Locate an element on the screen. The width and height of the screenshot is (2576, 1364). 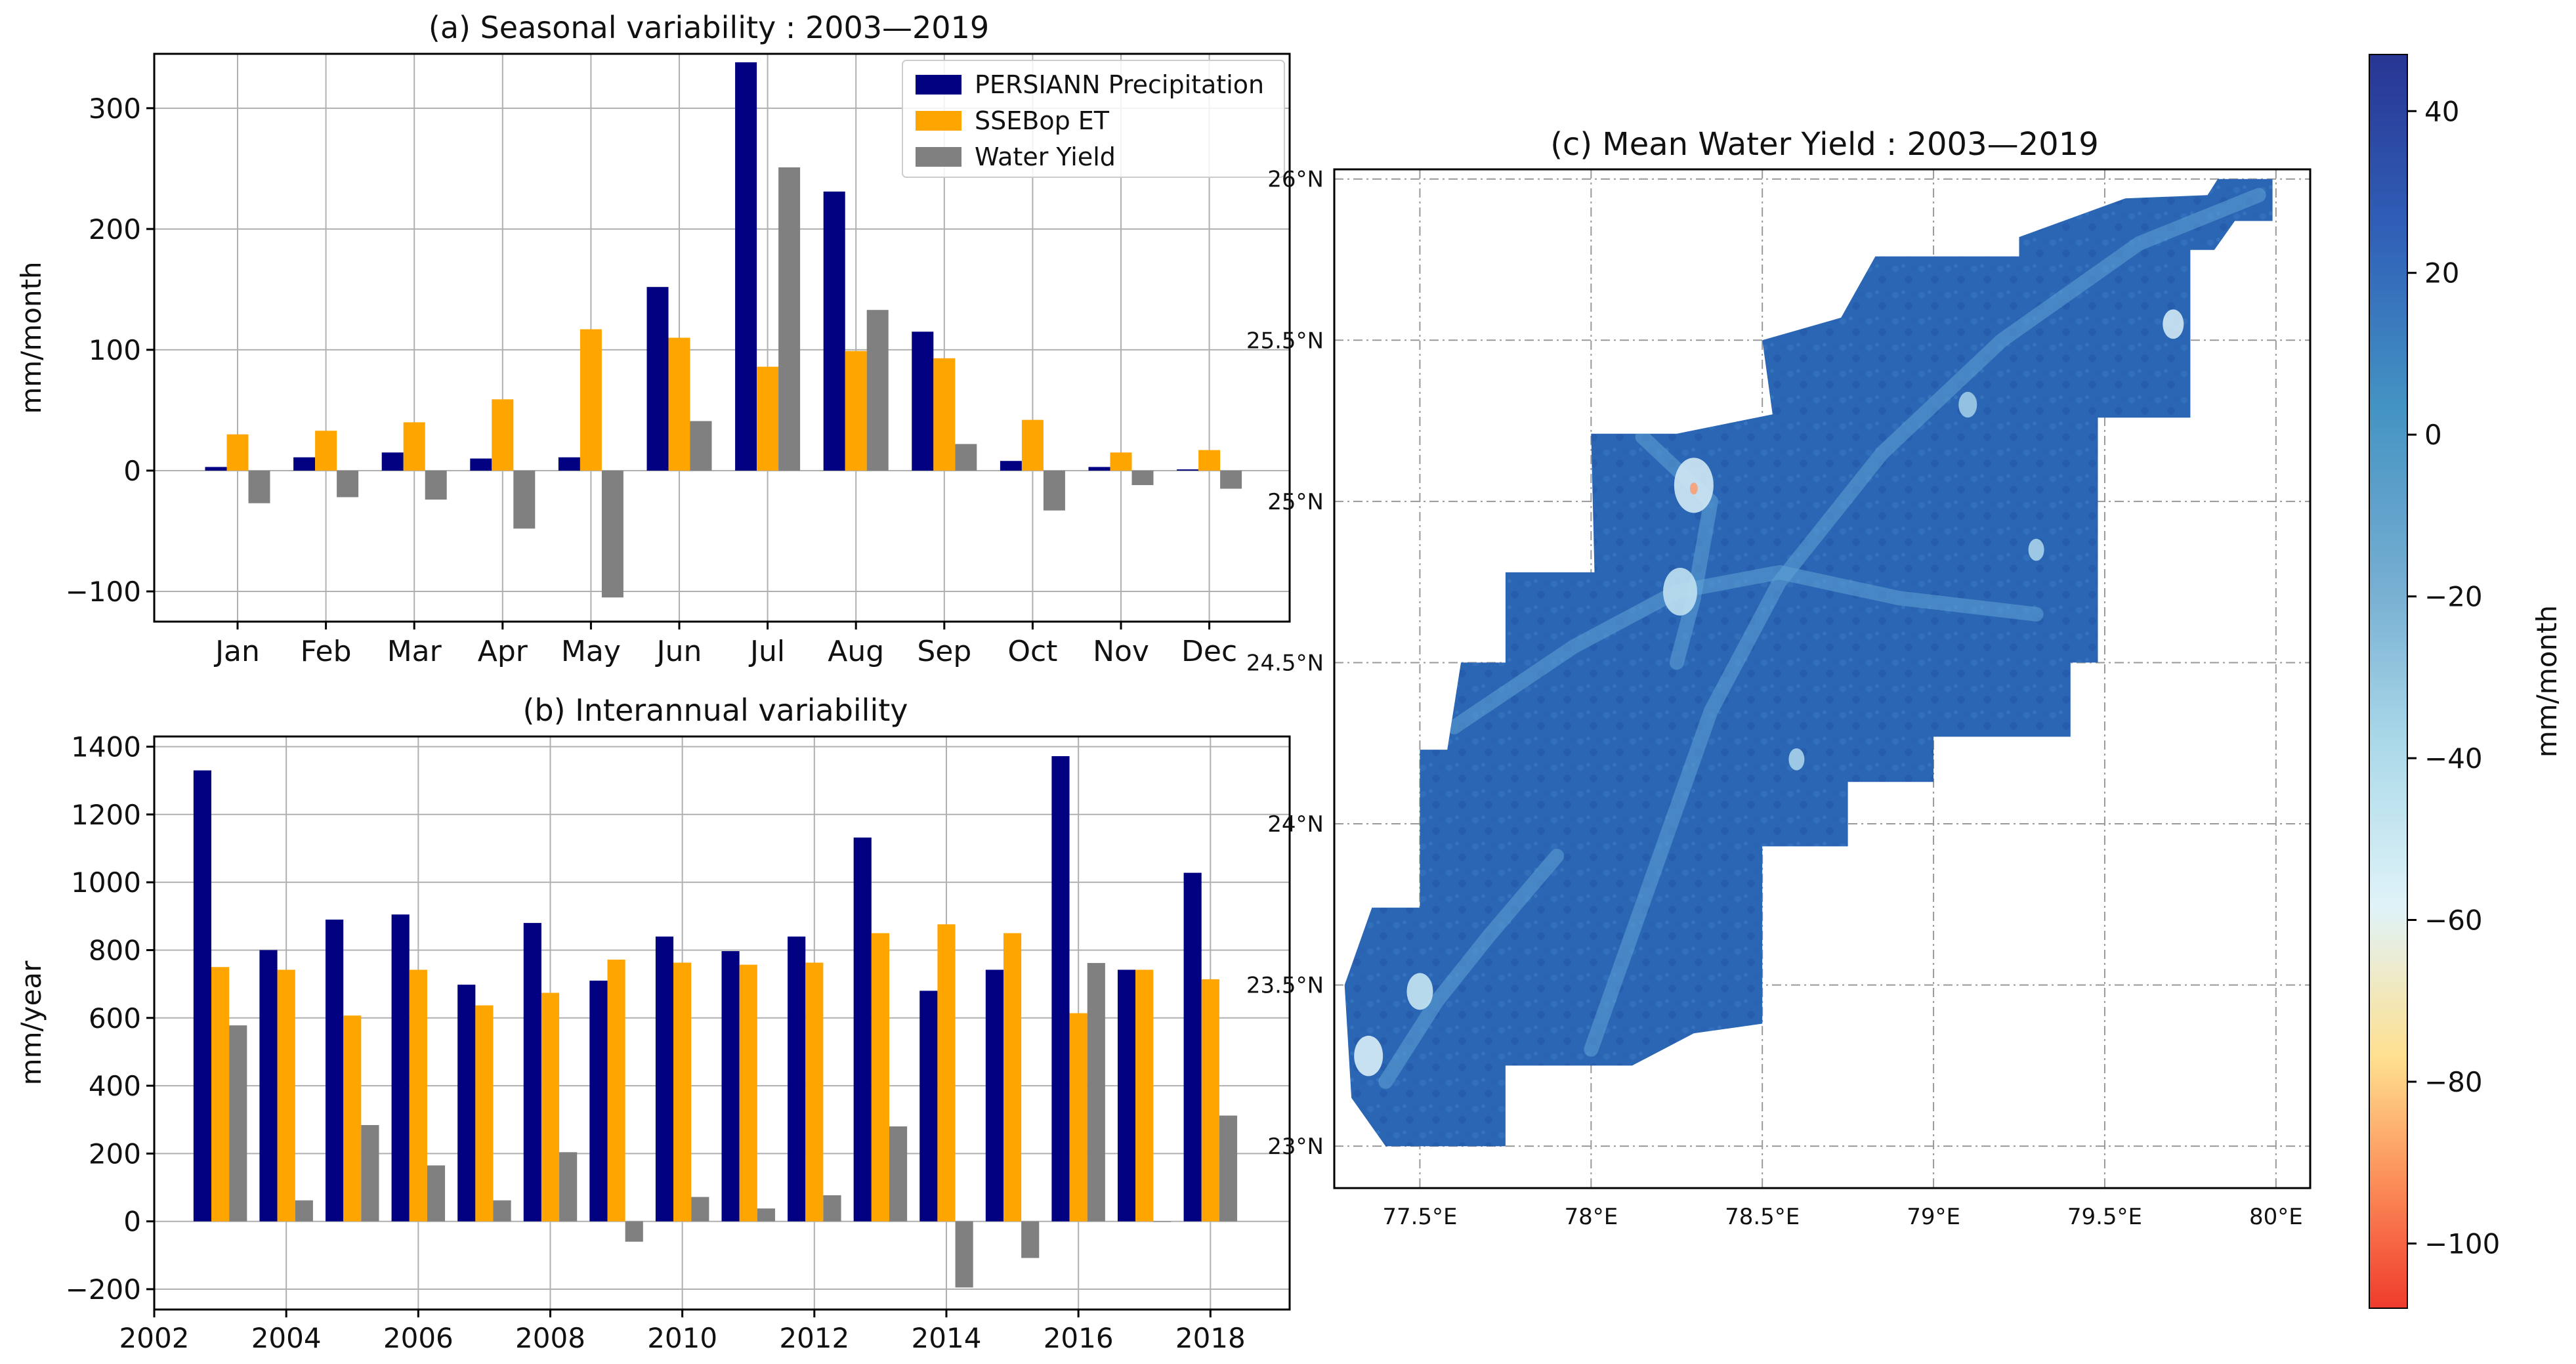
interannual-xtick-label: 2002 is located at coordinates (154, 1338).